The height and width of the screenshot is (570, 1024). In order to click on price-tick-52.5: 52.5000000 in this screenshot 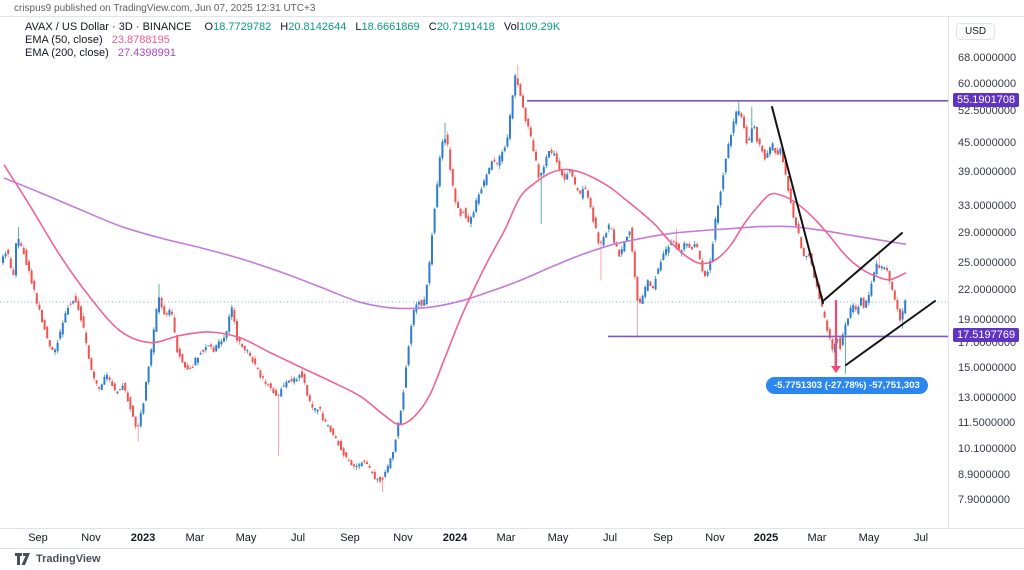, I will do `click(987, 111)`.